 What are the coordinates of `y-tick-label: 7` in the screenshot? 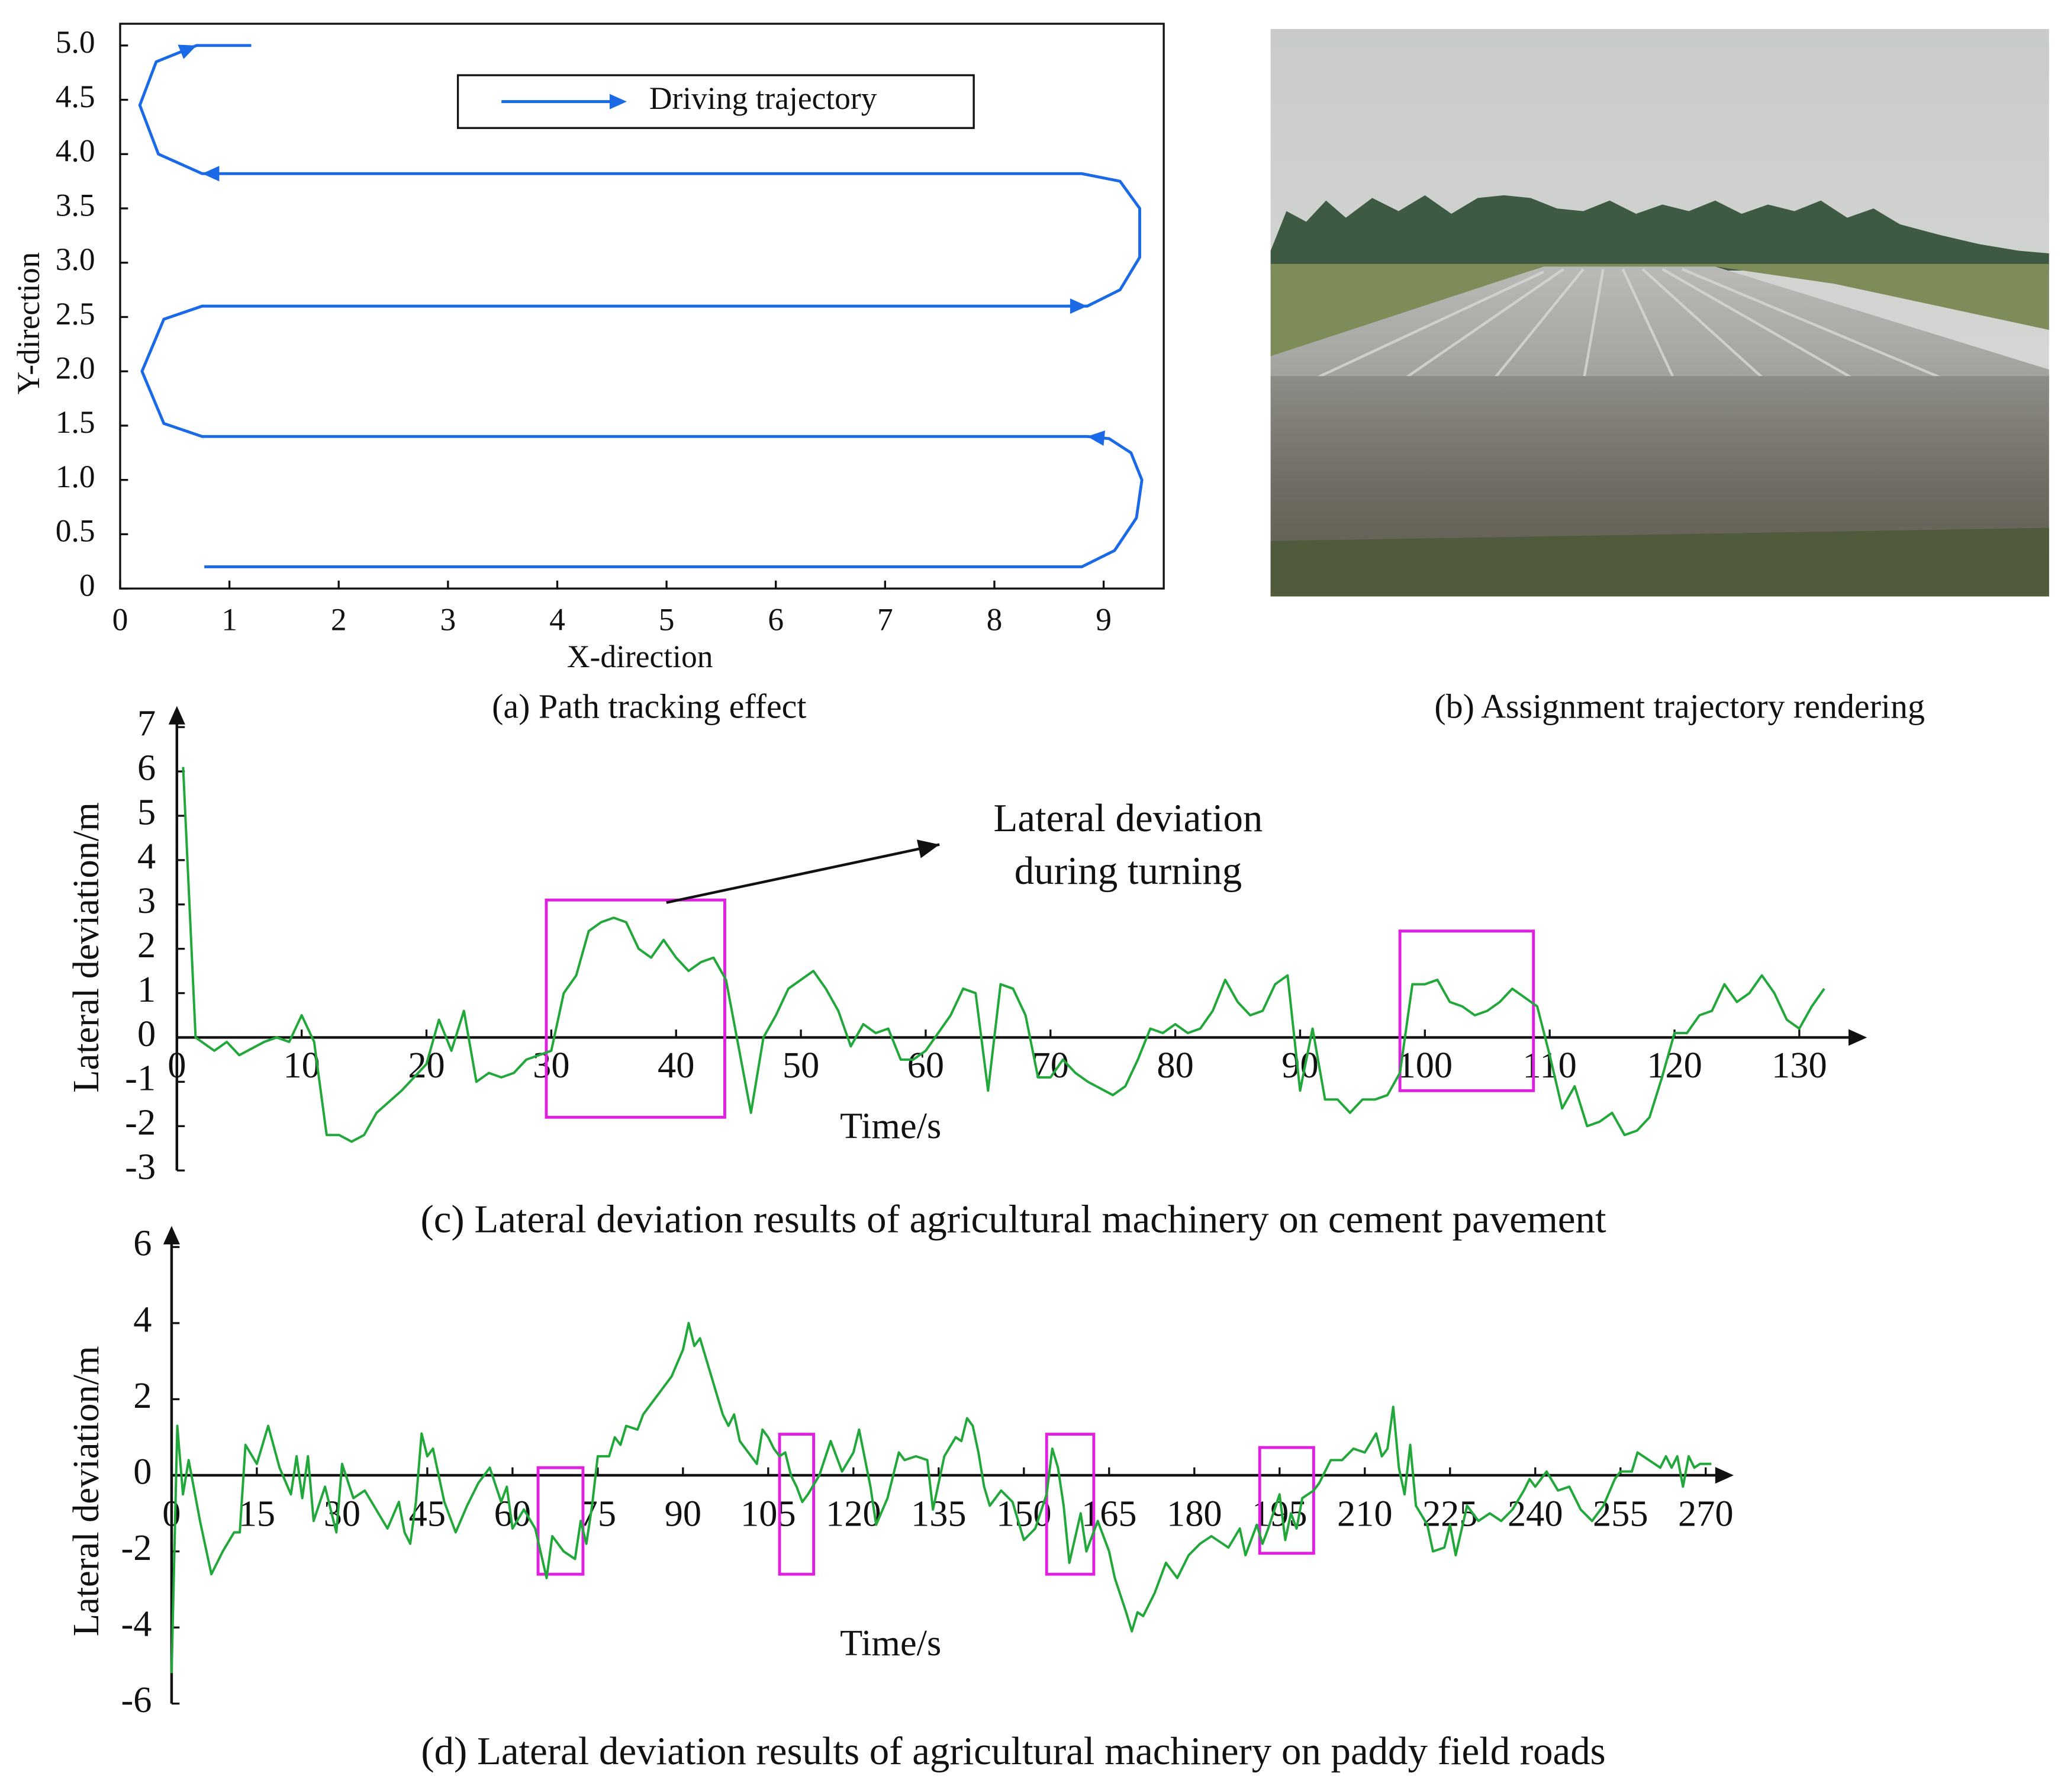 It's located at (146, 723).